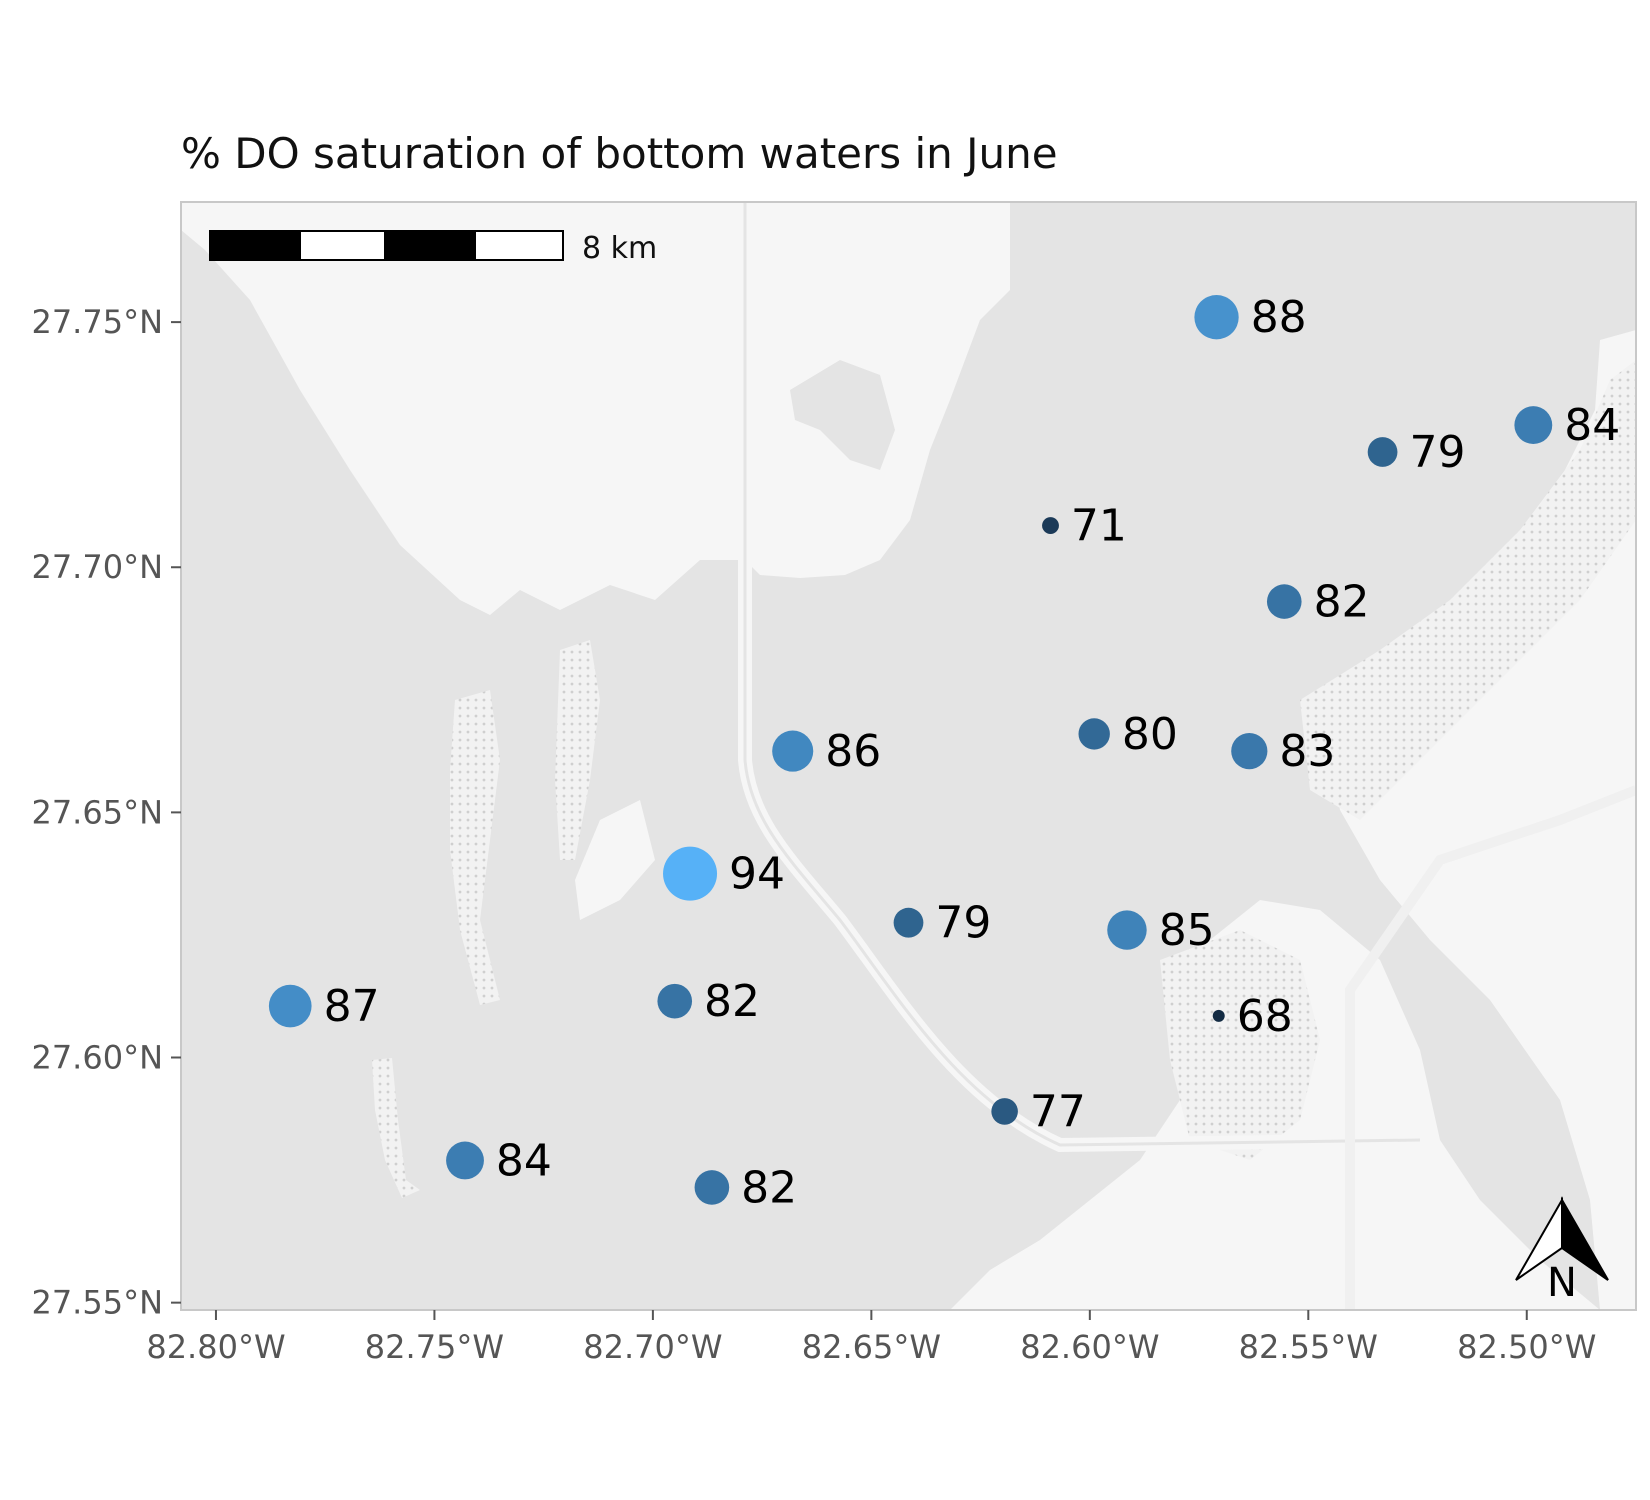 Image resolution: width=1650 pixels, height=1500 pixels. What do you see at coordinates (463, 408) in the screenshot?
I see `land-northwest` at bounding box center [463, 408].